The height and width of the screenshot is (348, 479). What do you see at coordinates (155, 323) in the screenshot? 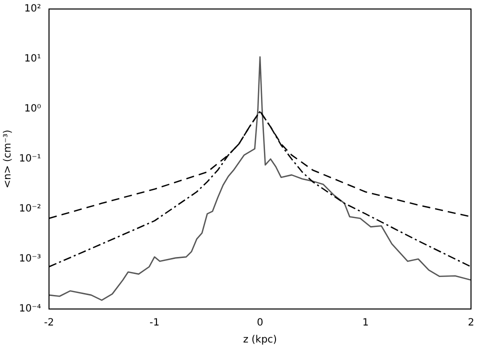
I see `x-tick-label: -1` at bounding box center [155, 323].